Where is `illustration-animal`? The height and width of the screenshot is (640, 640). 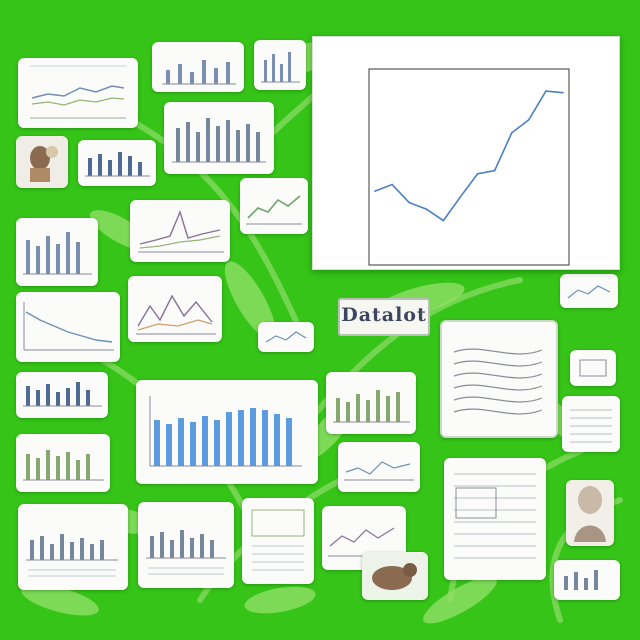 illustration-animal is located at coordinates (395, 576).